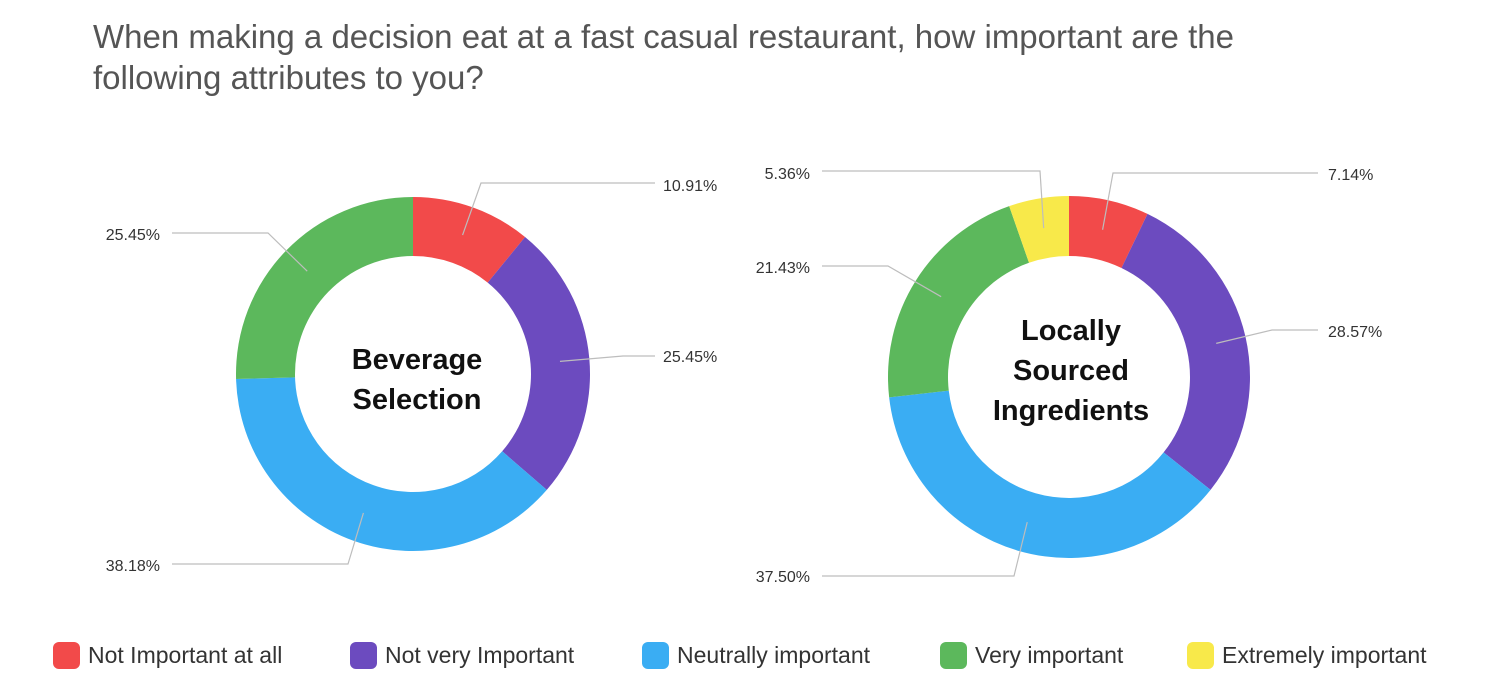 This screenshot has height=675, width=1500. I want to click on donut-1-center-label-1: Beverage, so click(417, 360).